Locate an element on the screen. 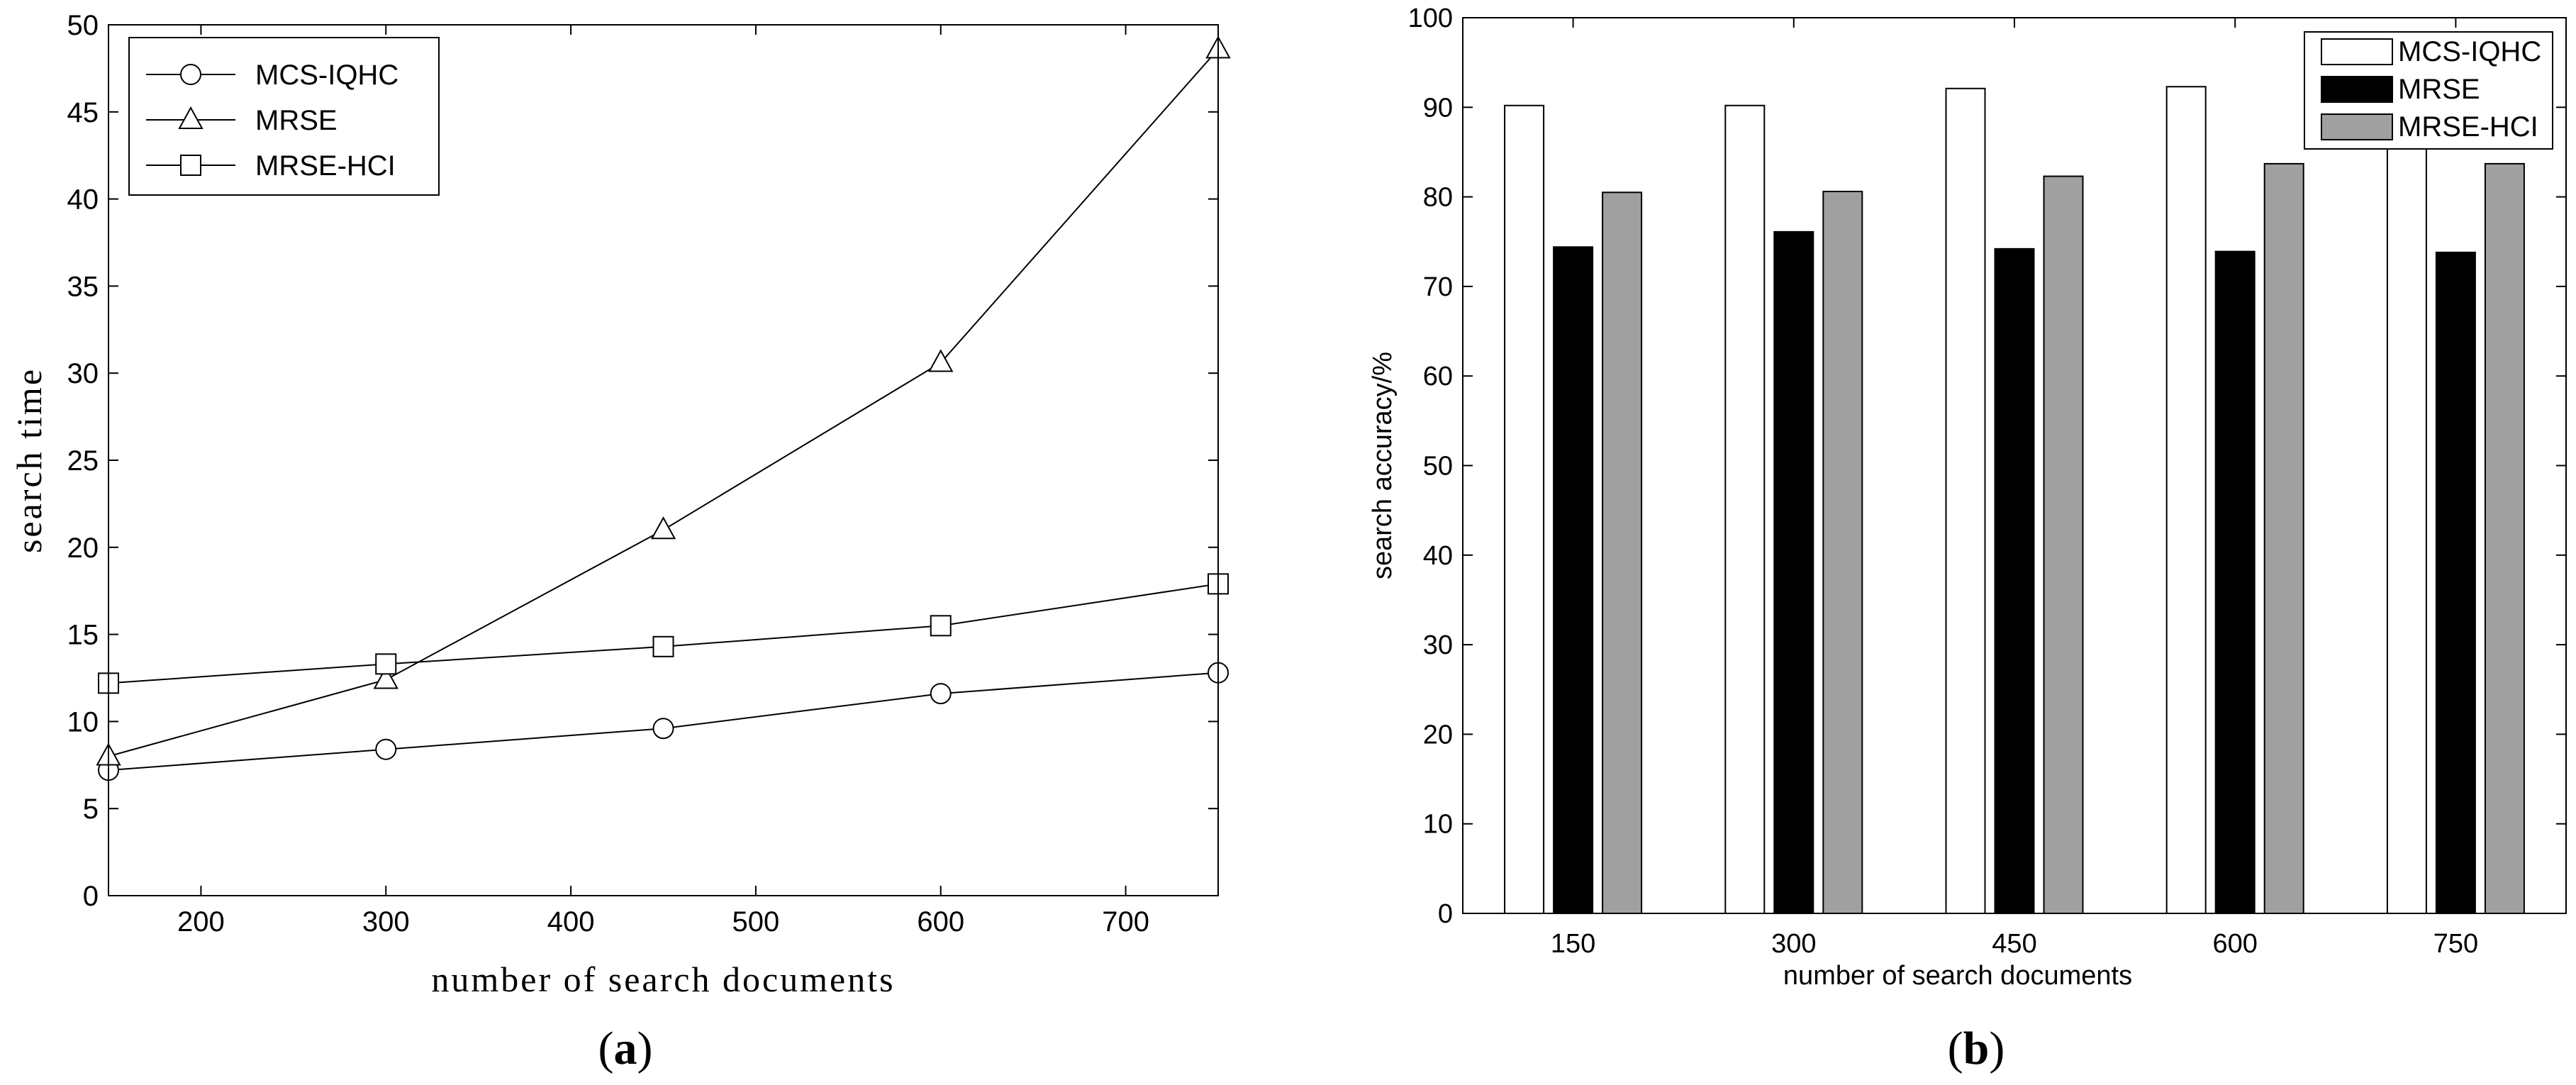 This screenshot has height=1085, width=2576. y-tick-label: 45 is located at coordinates (83, 112).